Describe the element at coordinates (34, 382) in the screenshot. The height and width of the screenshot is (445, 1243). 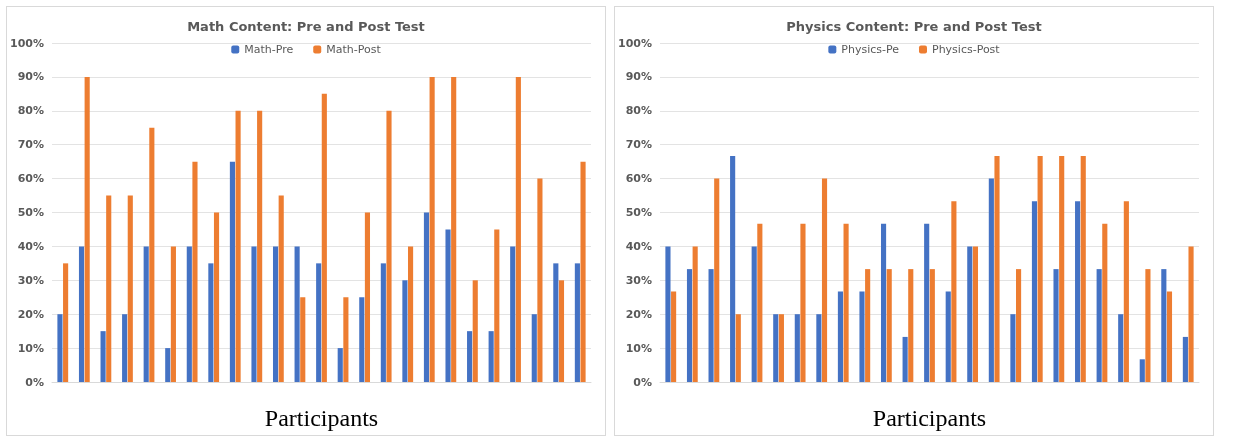
I see `y-tick-label: 0%` at that location.